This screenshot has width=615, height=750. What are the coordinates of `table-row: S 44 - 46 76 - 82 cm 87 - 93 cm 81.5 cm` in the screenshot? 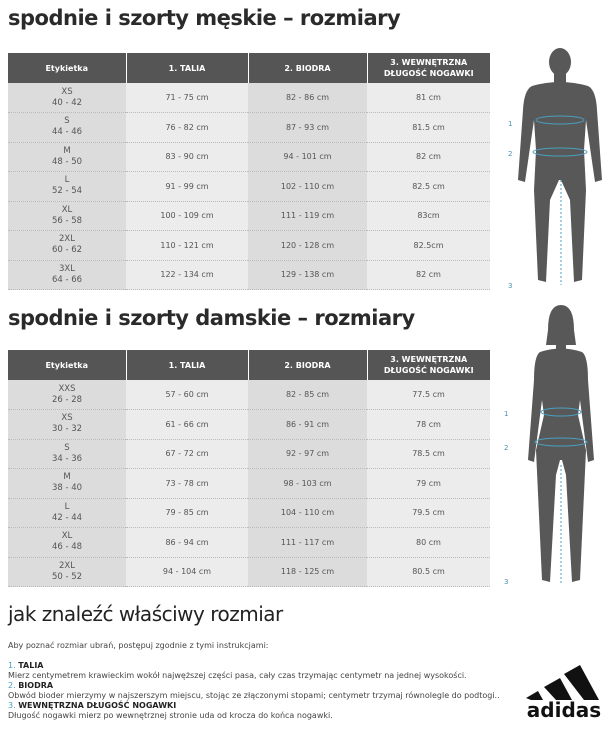 It's located at (249, 127).